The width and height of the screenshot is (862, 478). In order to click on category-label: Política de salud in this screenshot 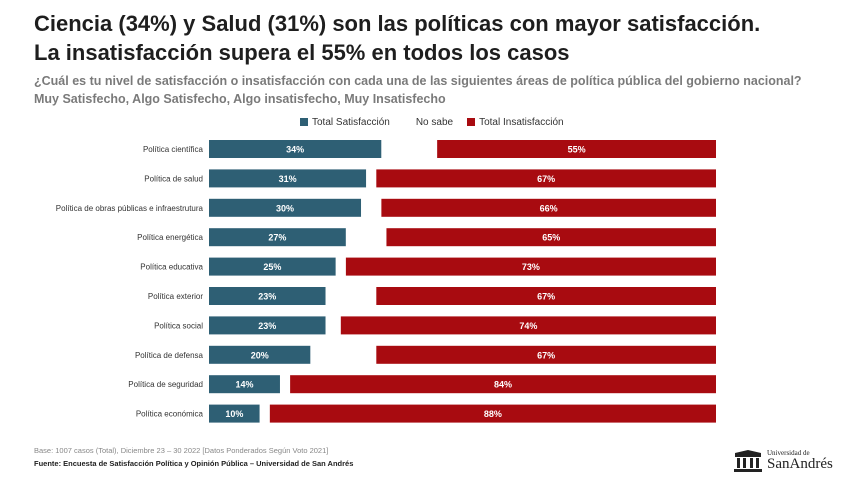, I will do `click(173, 178)`.